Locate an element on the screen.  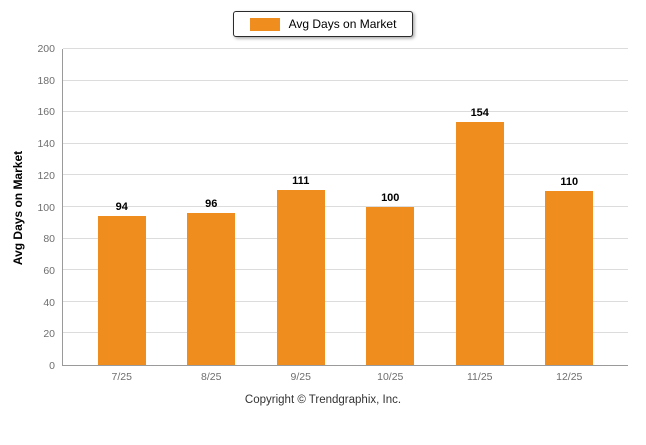
bar-value-label: 154 is located at coordinates (479, 112).